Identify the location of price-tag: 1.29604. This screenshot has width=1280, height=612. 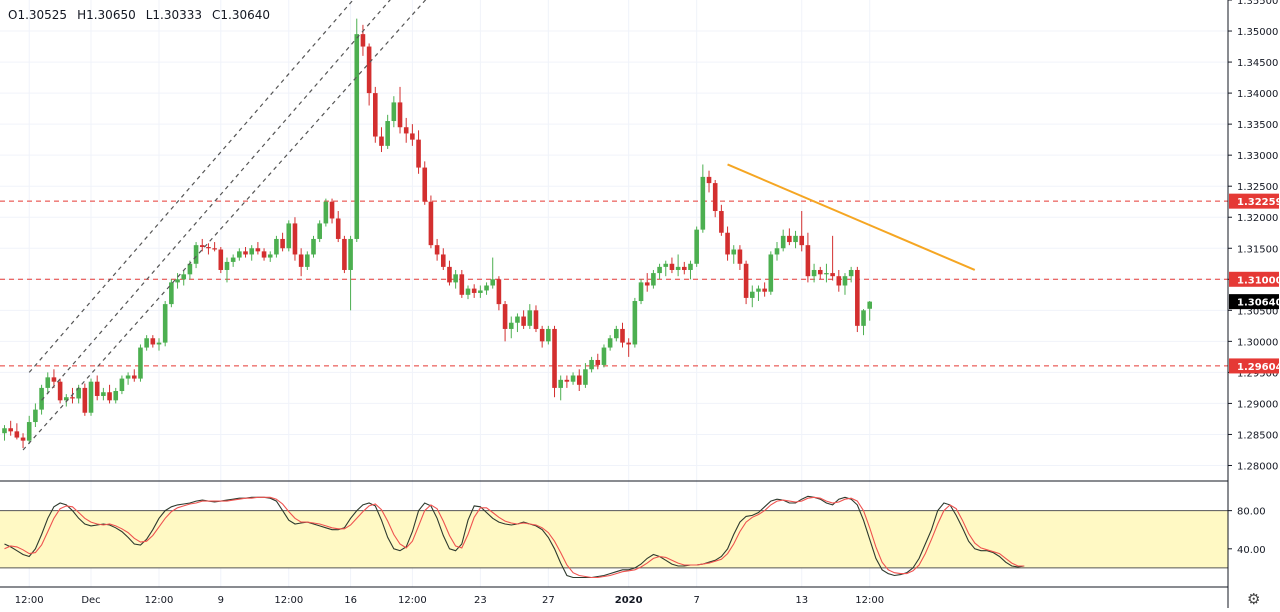
(1254, 366).